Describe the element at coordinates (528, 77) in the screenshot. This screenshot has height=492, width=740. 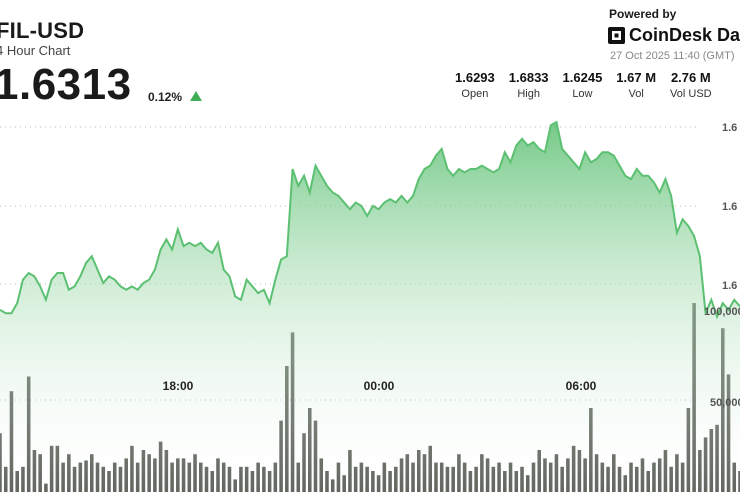
I see `stat-value: 1.6833` at that location.